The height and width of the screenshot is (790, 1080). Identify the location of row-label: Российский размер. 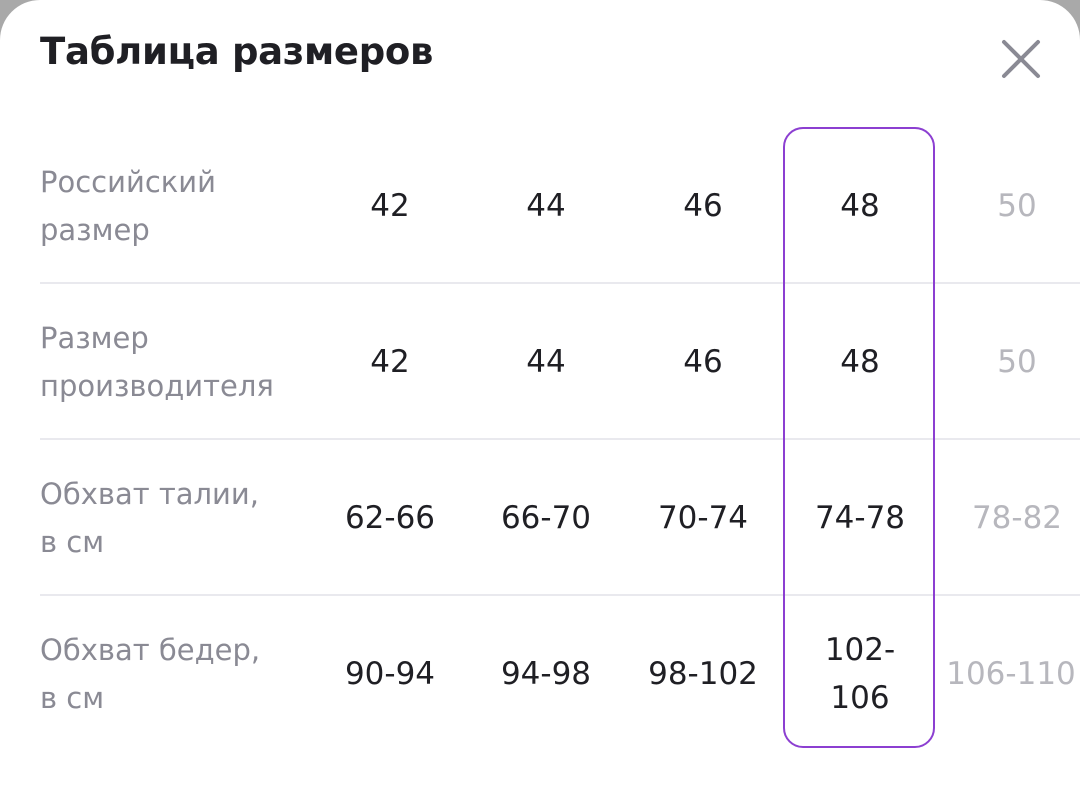
(128, 206).